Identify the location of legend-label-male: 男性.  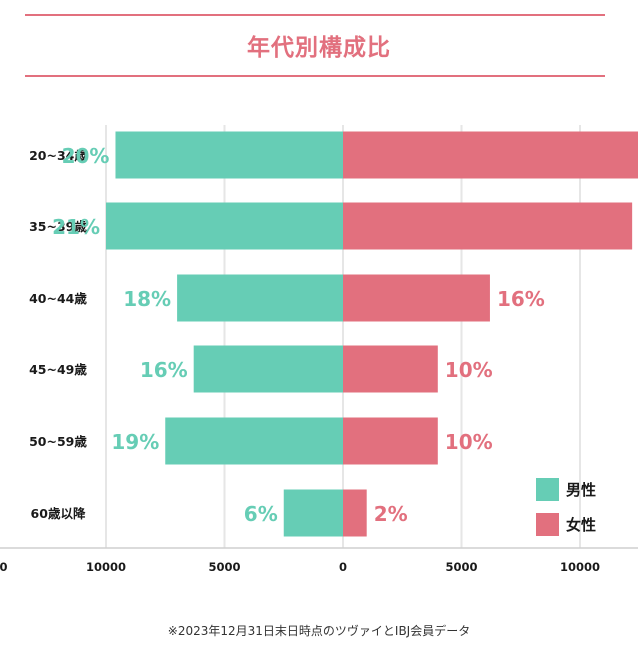
(581, 490).